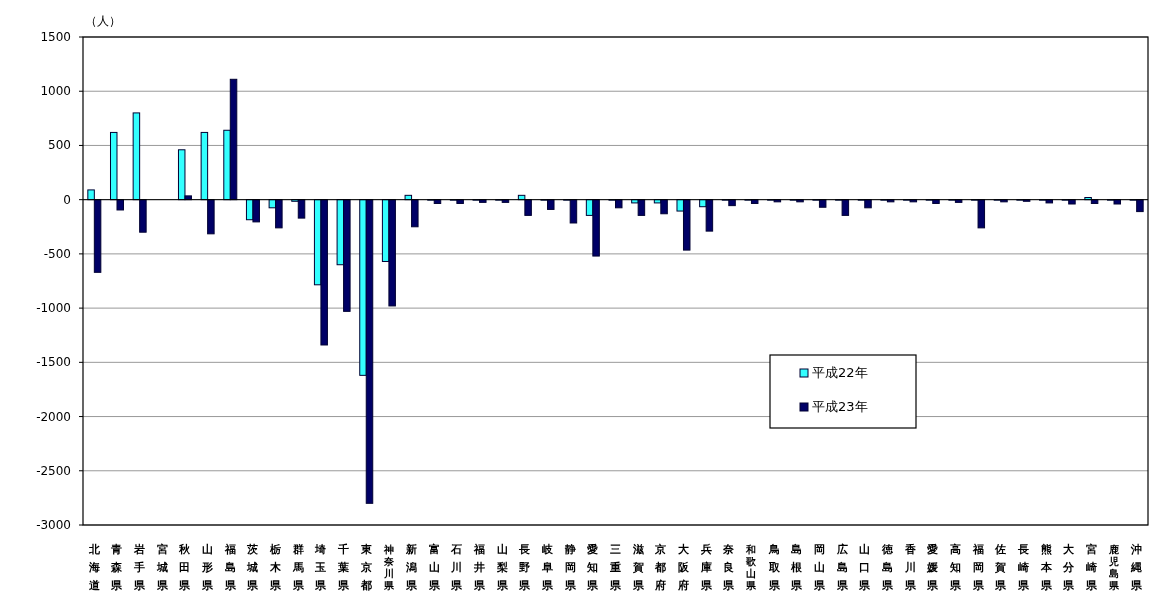  I want to click on x-tick-label: 青森県, so click(117, 567).